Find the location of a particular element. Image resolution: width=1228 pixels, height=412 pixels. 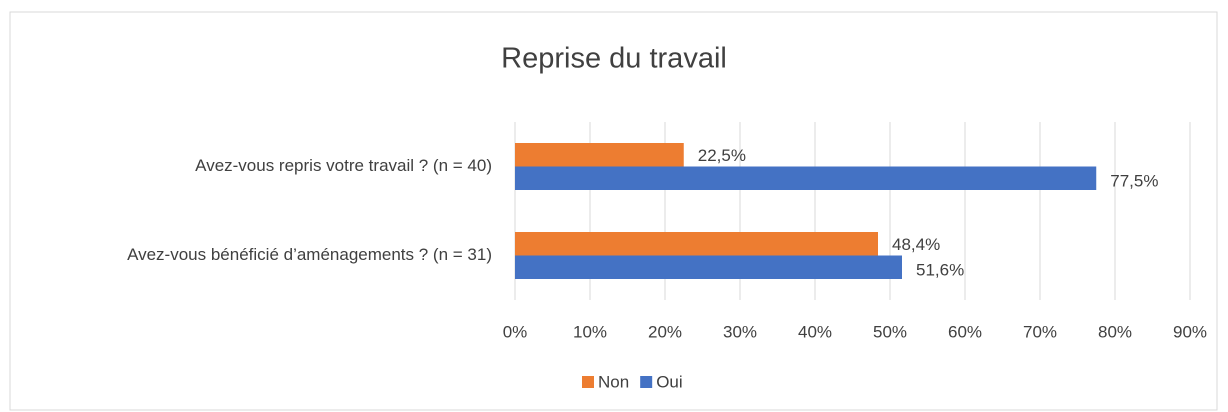

x-tick-label: 70% is located at coordinates (1040, 331).